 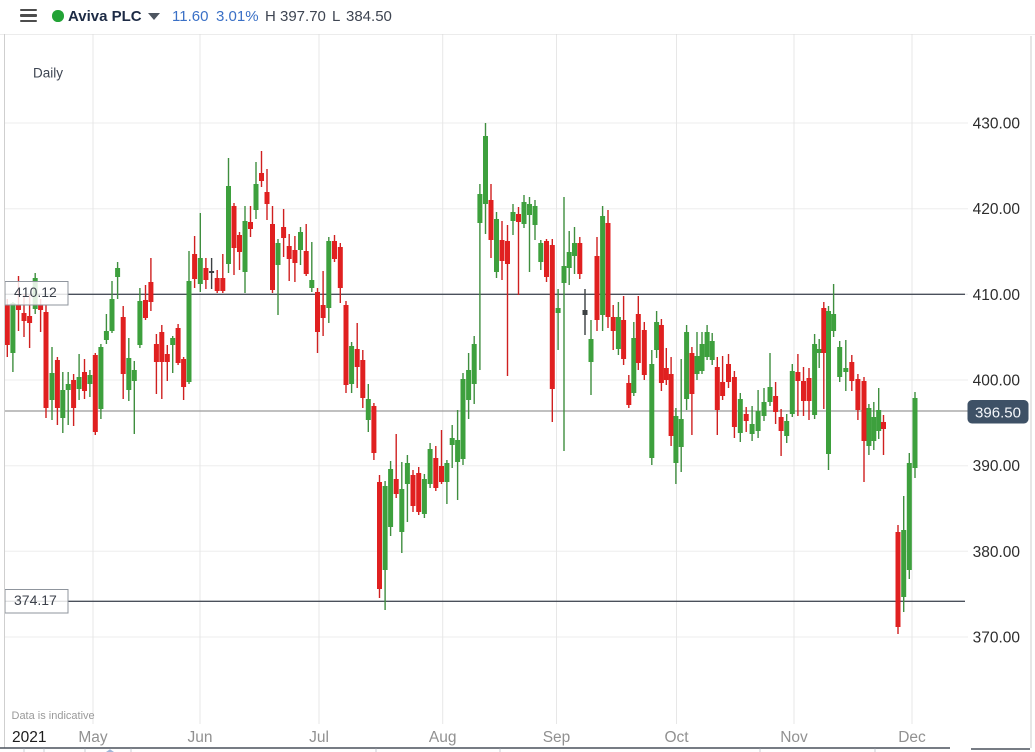 What do you see at coordinates (443, 737) in the screenshot?
I see `svg-text: Aug` at bounding box center [443, 737].